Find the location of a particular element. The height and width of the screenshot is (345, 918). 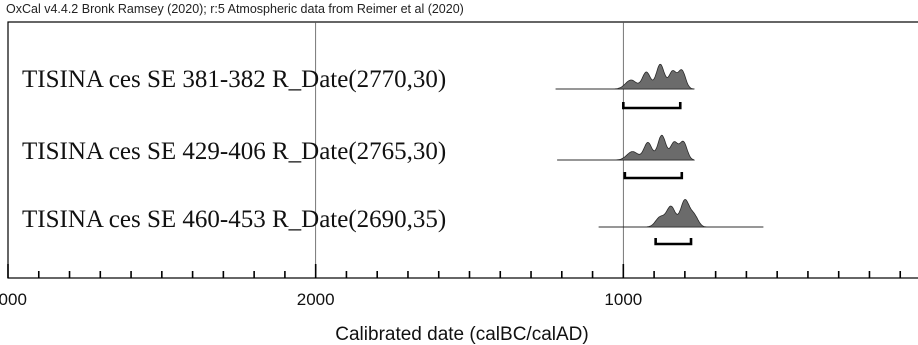

series-label: TISINA ces SE 429-406 R_Date(2765,30) is located at coordinates (234, 151).